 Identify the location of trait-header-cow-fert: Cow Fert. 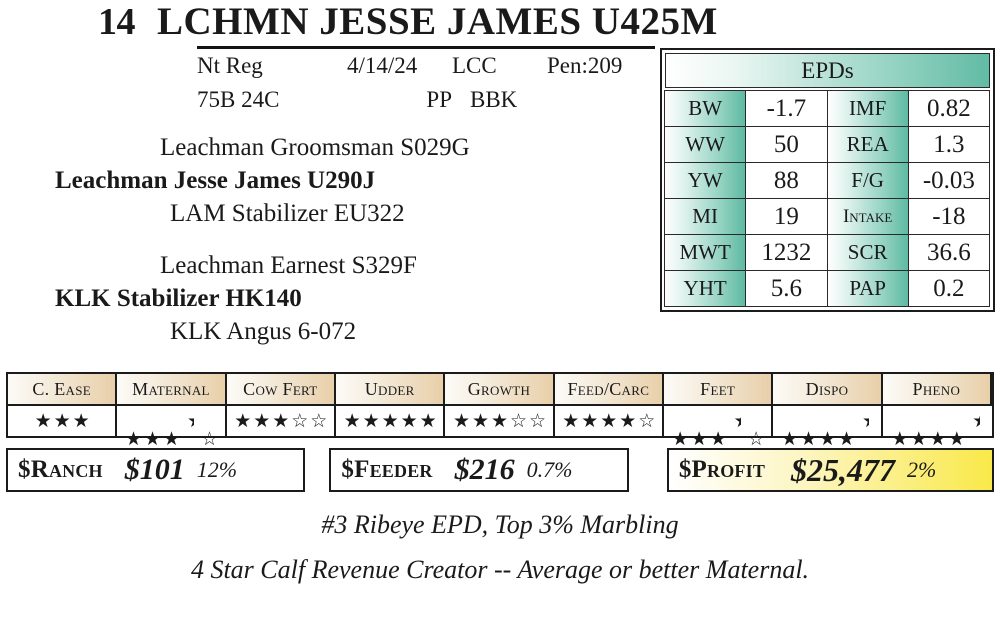
(281, 390).